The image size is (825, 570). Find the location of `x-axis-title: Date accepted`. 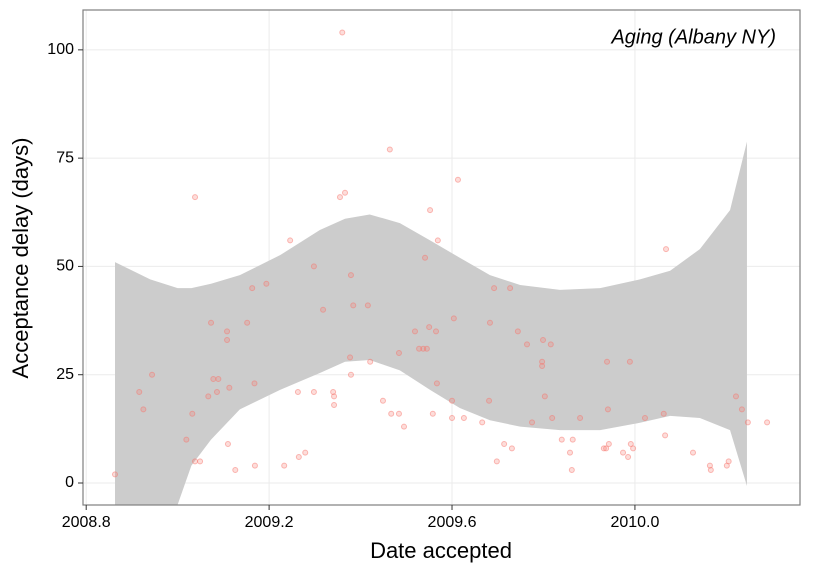

x-axis-title: Date accepted is located at coordinates (441, 550).